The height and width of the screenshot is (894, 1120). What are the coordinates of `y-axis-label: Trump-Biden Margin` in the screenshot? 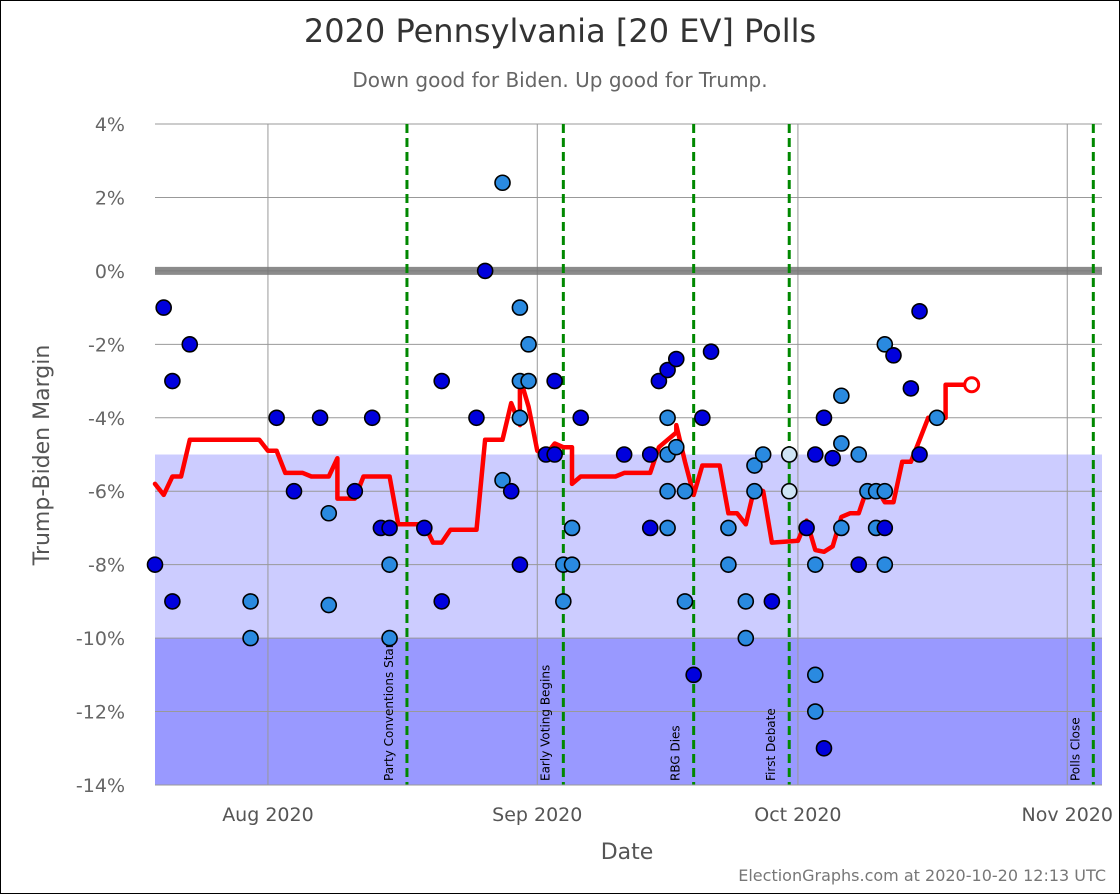 It's located at (42, 456).